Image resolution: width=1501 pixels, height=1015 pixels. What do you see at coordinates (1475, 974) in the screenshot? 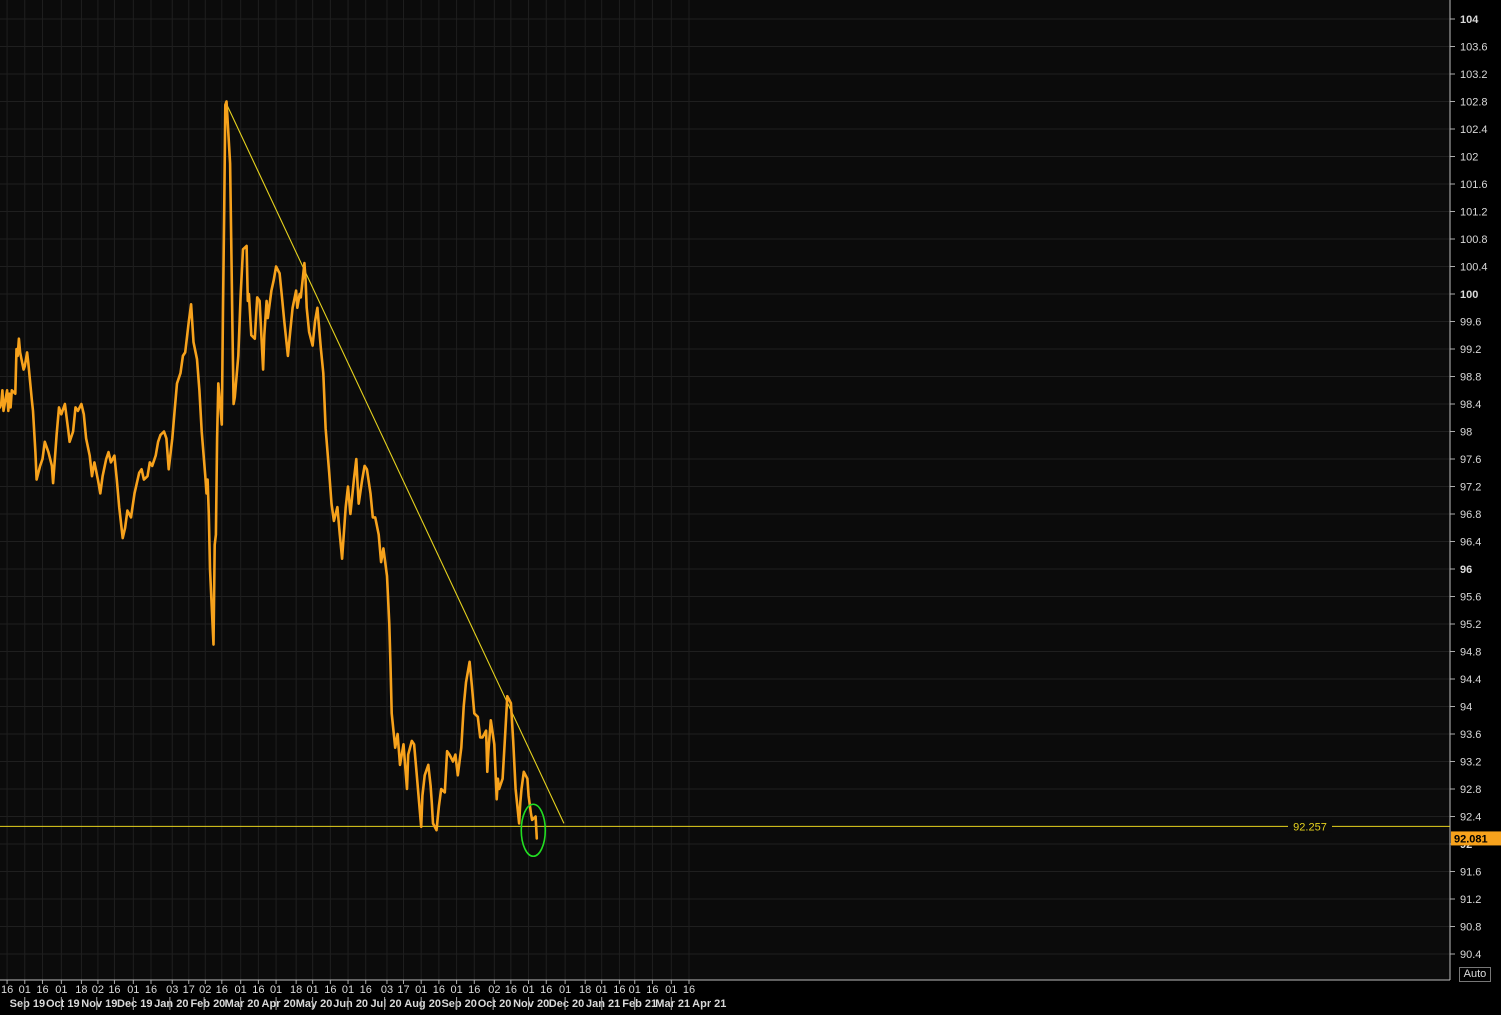
I see `auto-scale-button: Auto` at bounding box center [1475, 974].